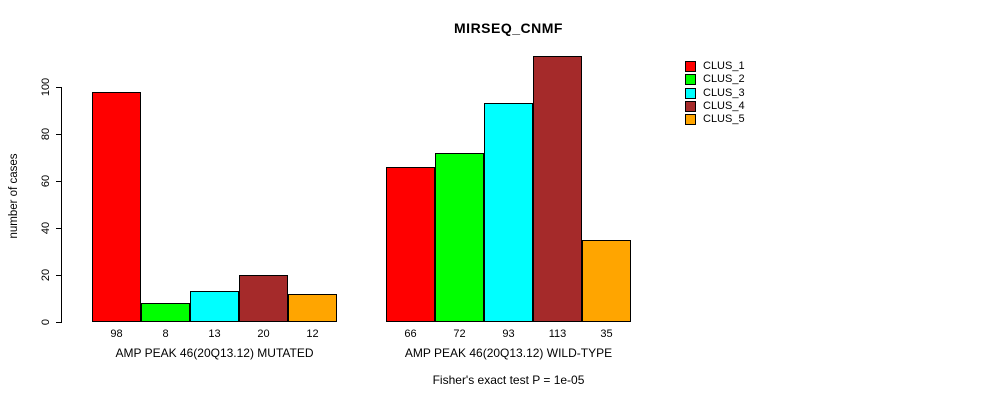 The image size is (990, 400). I want to click on bar-value-label: 13, so click(214, 334).